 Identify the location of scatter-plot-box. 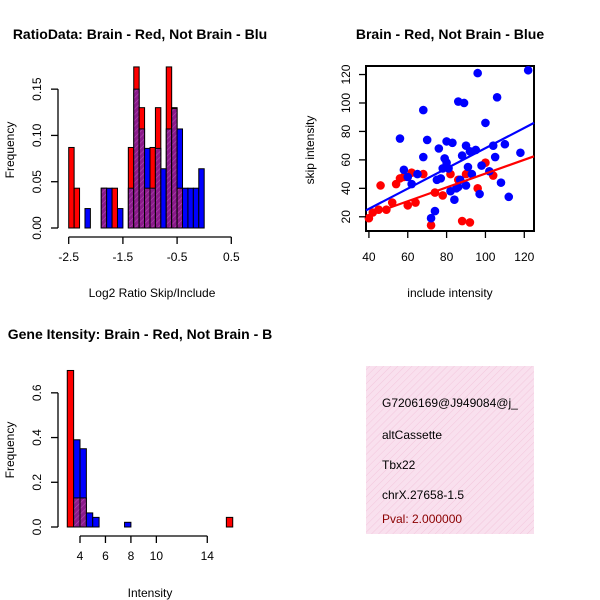
(450, 148).